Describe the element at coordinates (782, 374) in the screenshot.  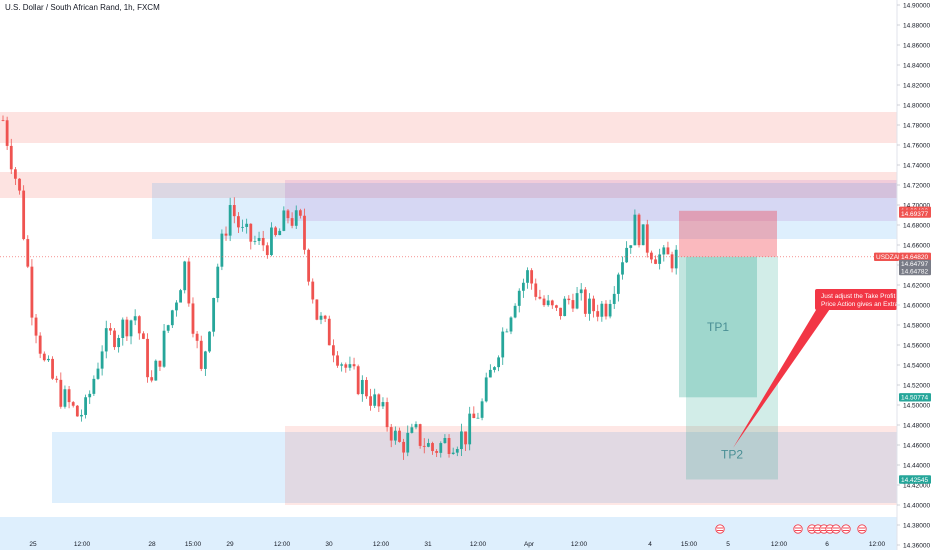
I see `annotation-pointer` at that location.